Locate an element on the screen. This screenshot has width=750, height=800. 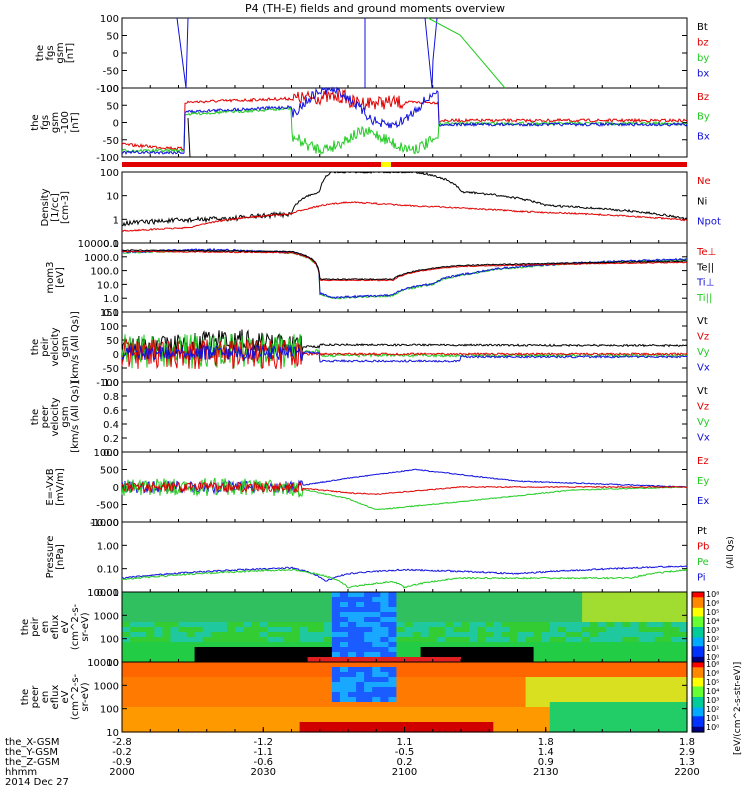
y-axis-label: velocity is located at coordinates (55, 416).